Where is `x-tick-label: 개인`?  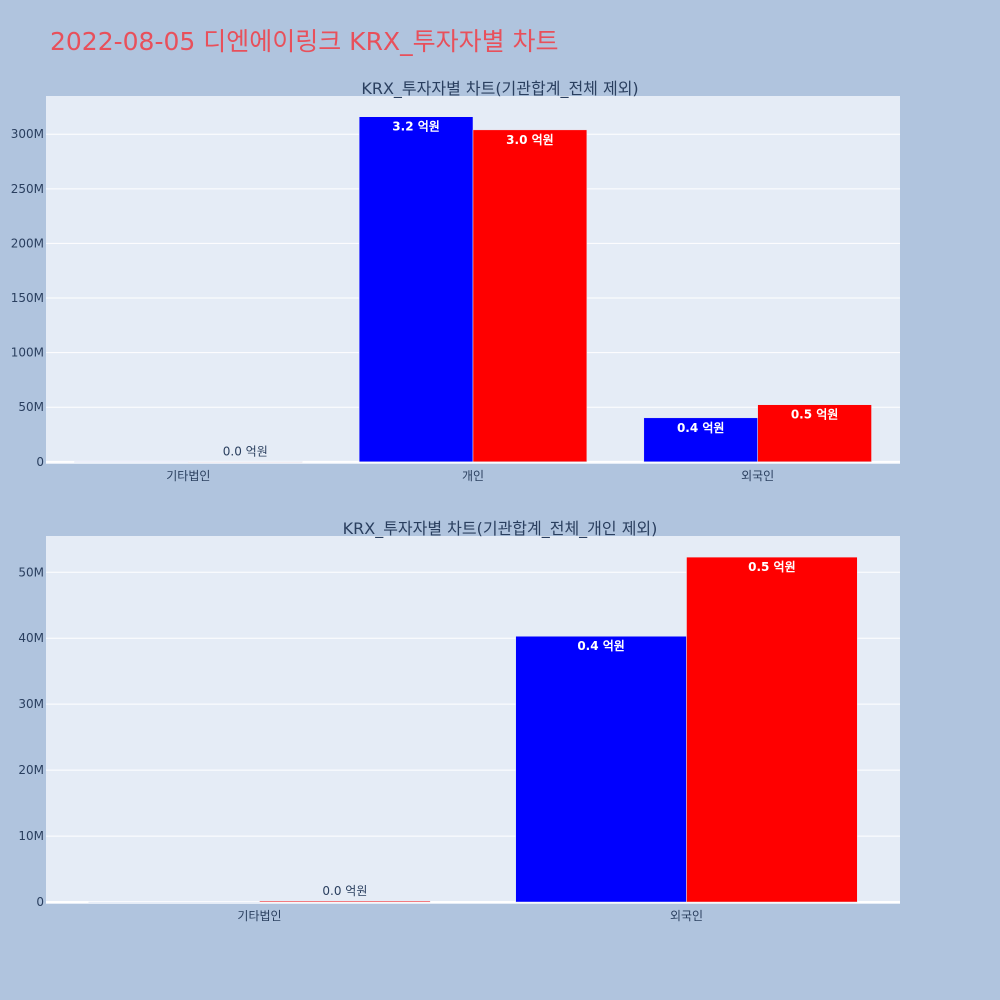 x-tick-label: 개인 is located at coordinates (473, 476).